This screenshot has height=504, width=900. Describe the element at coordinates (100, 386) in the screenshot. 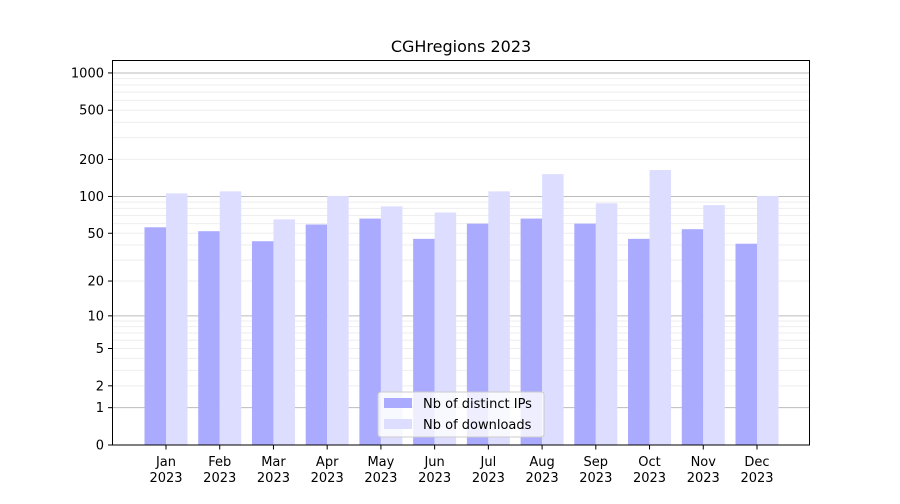

I see `y-tick-label: 2` at that location.